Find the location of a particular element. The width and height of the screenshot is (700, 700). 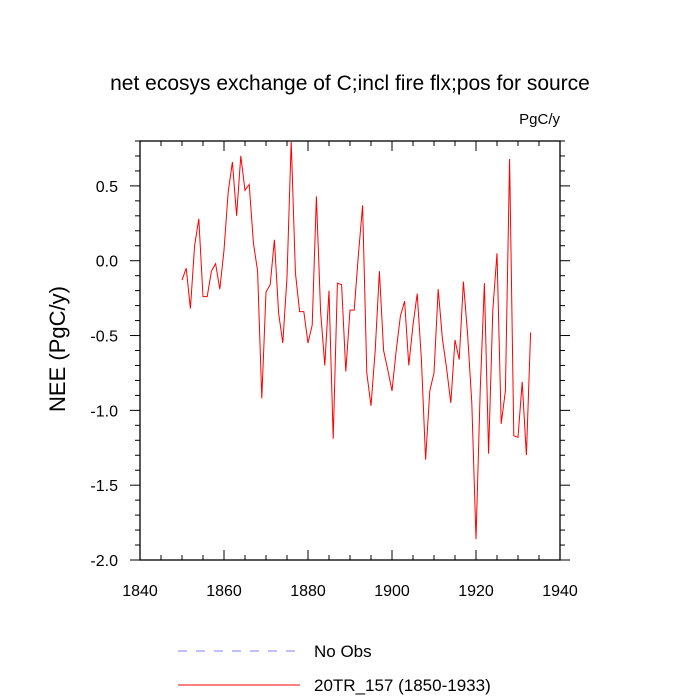

legend-label: No Obs is located at coordinates (343, 651).